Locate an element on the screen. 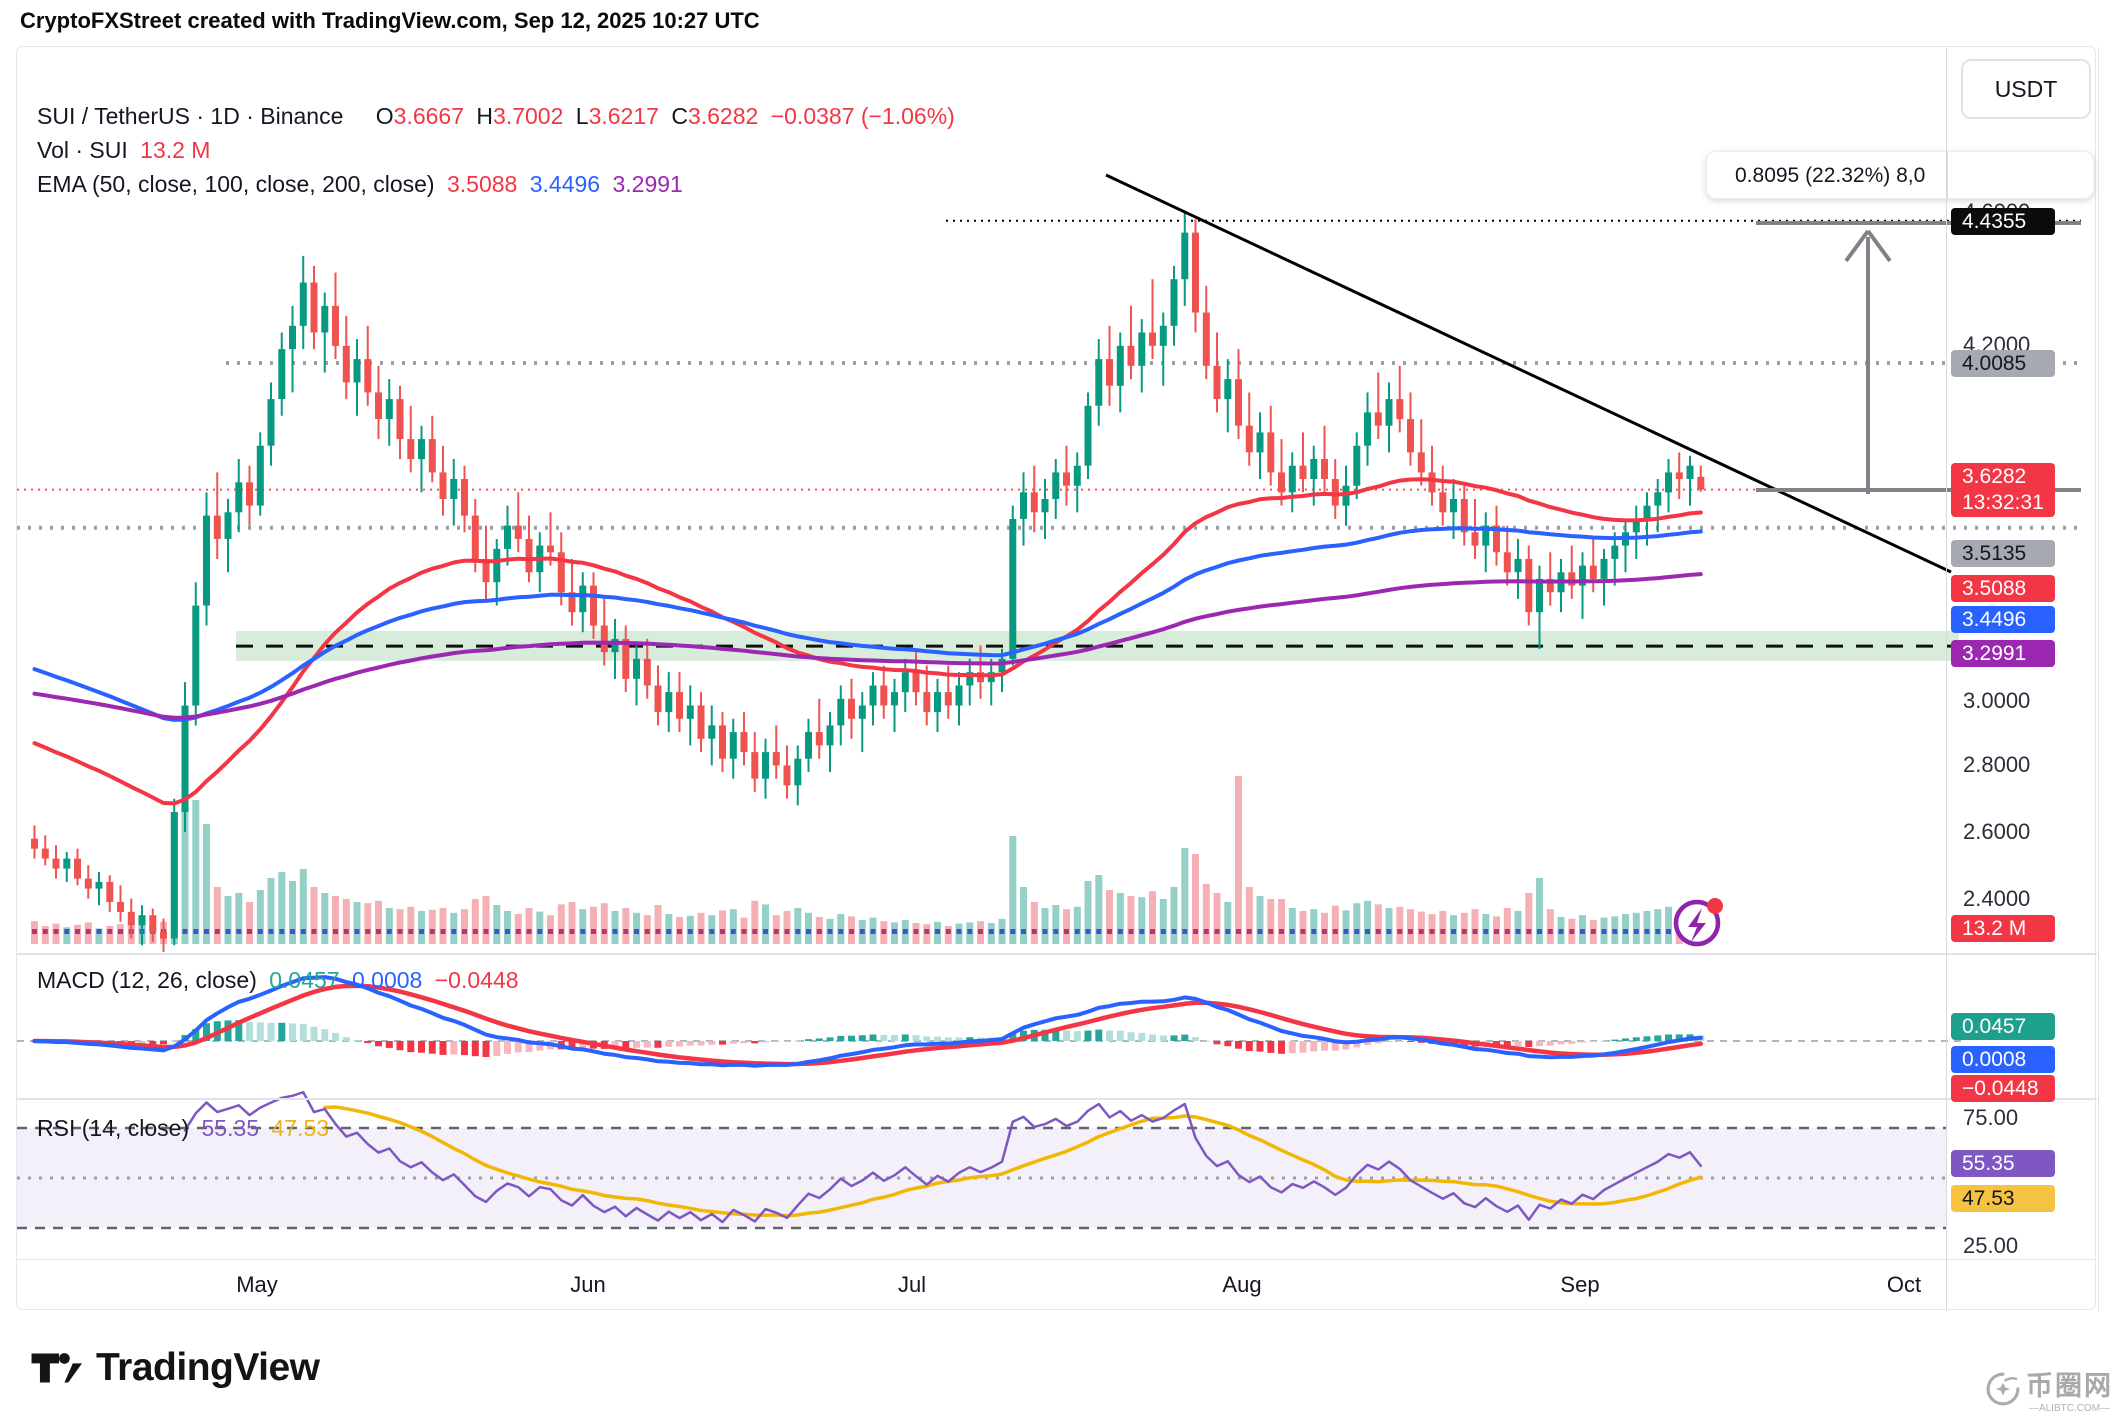 This screenshot has width=2116, height=1424. time-axis: May Jun Jul Aug Sep Oct is located at coordinates (1057, 1285).